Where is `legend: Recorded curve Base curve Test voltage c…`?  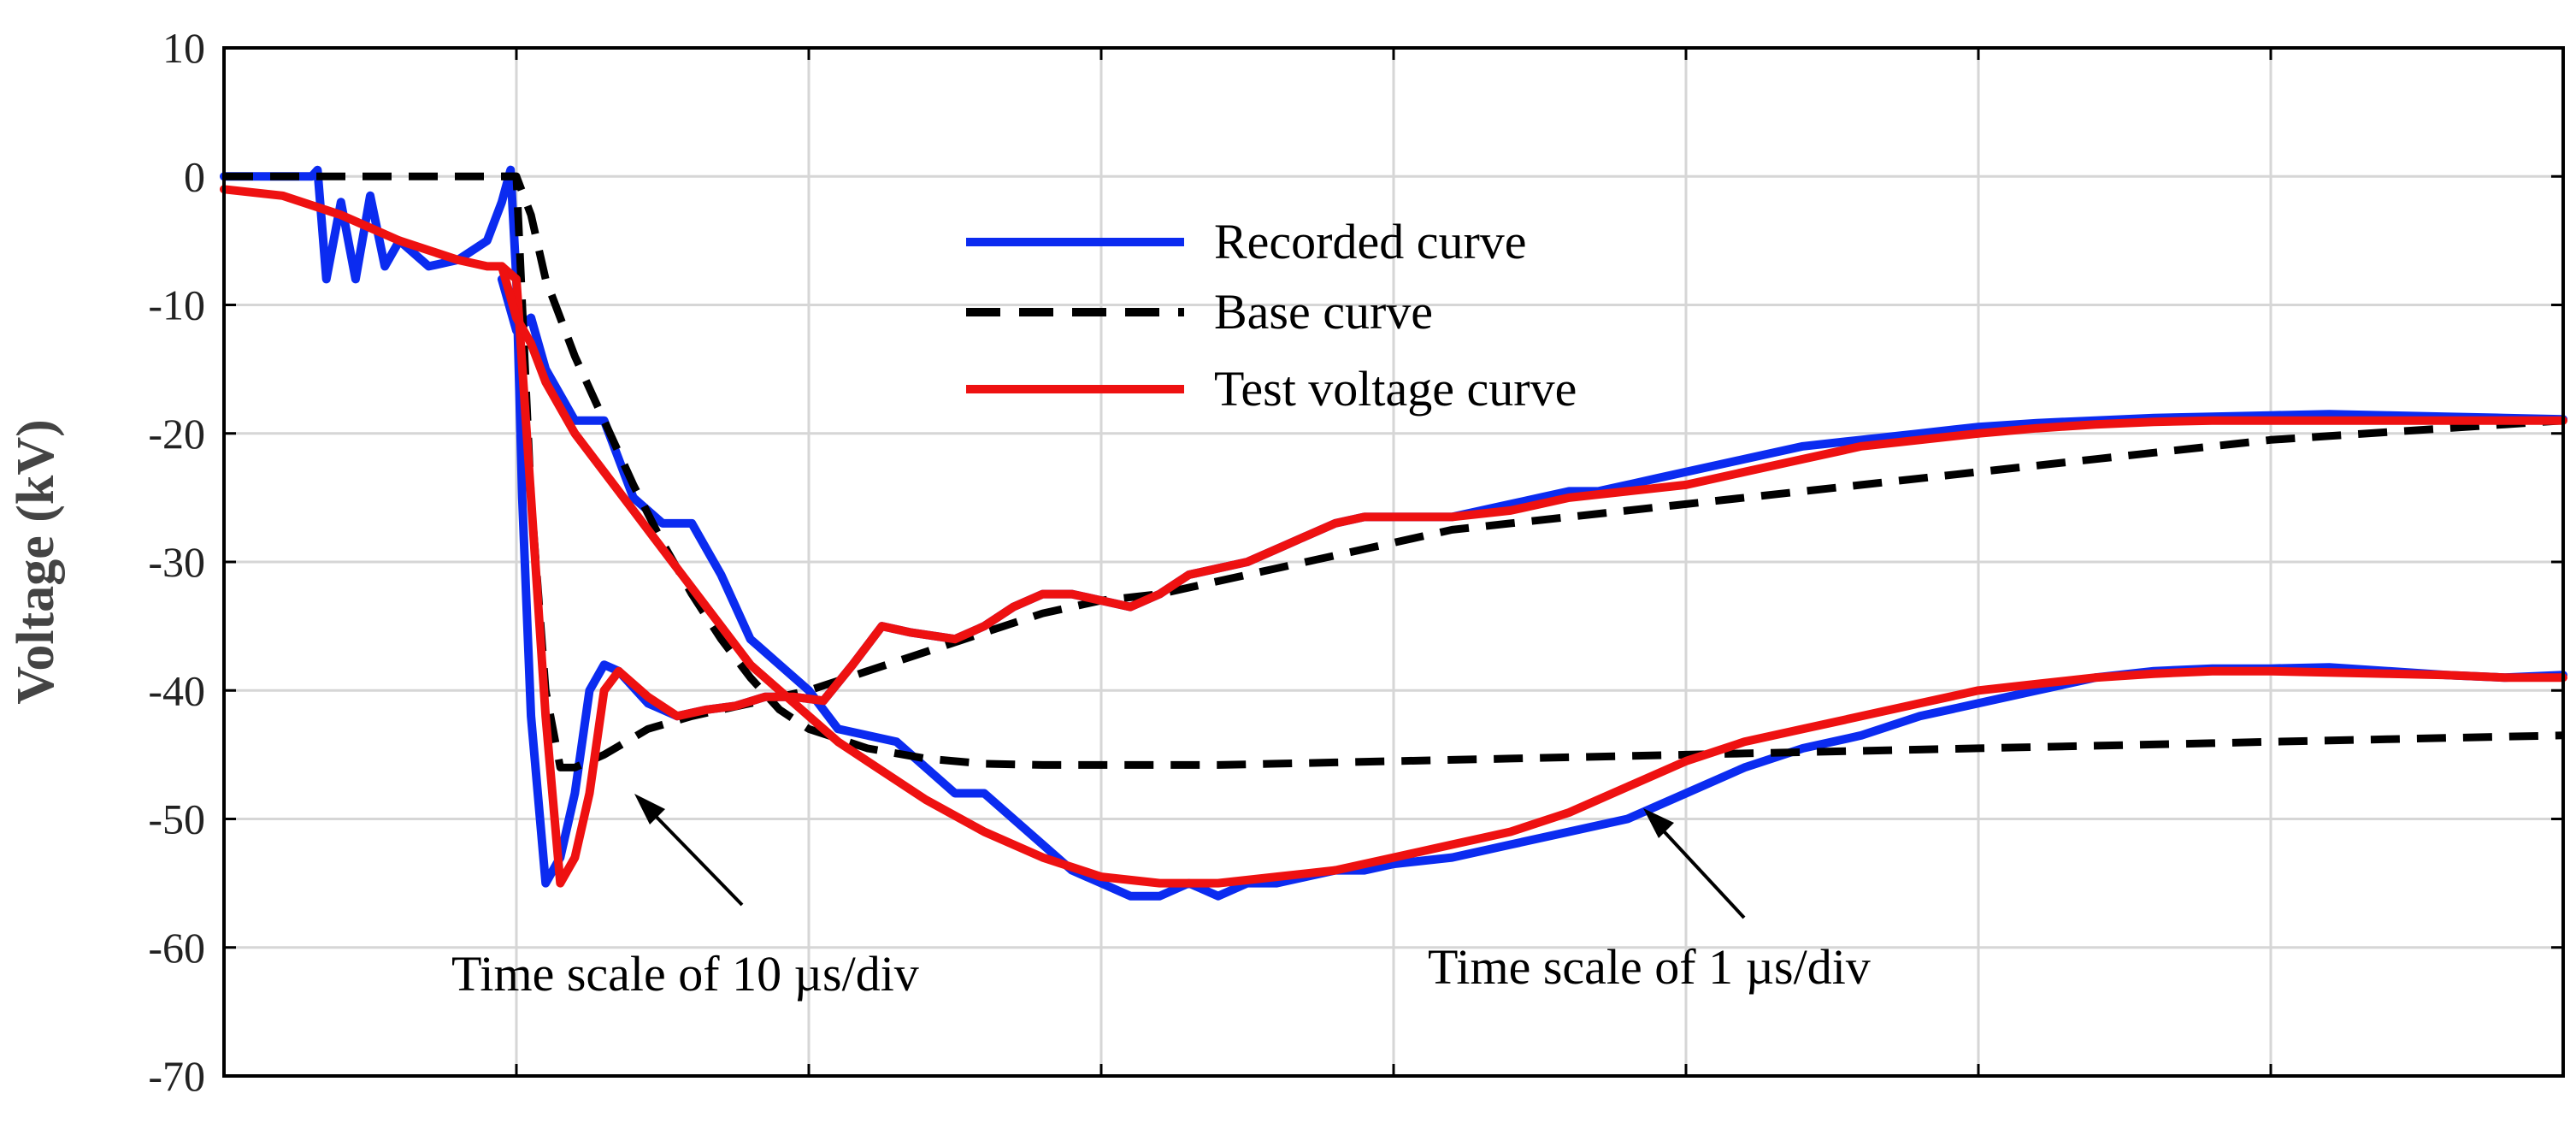
legend: Recorded curve Base curve Test voltage c… is located at coordinates (1271, 315).